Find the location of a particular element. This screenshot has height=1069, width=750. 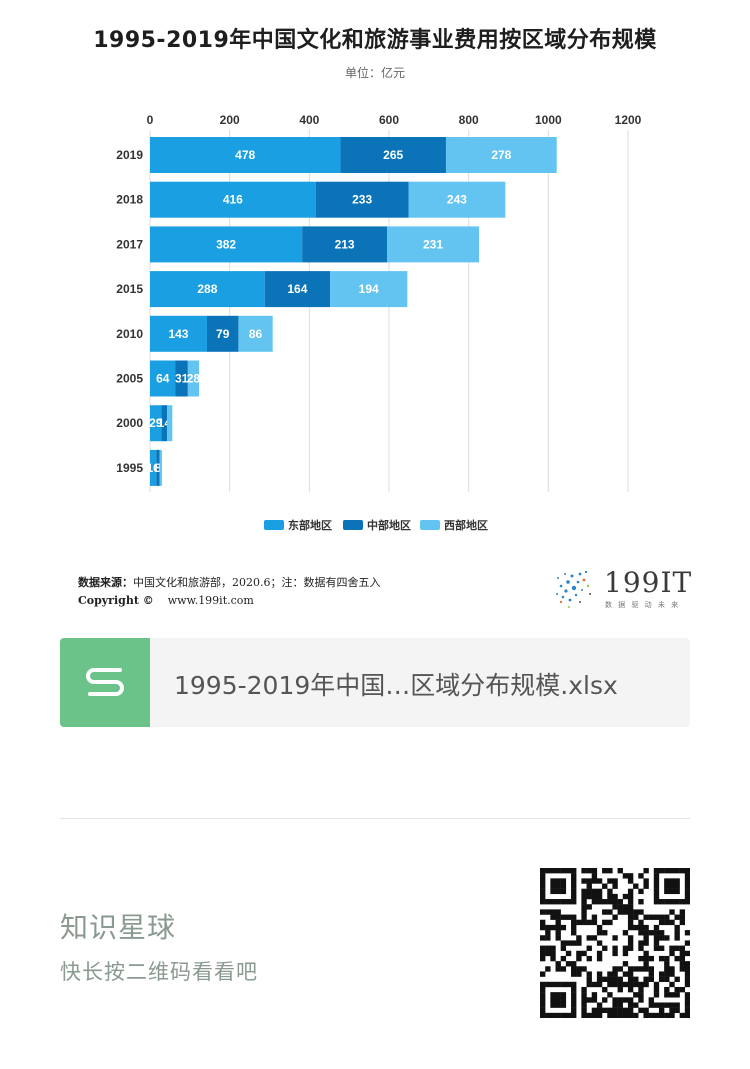

bar-value-label: 278 is located at coordinates (501, 155).